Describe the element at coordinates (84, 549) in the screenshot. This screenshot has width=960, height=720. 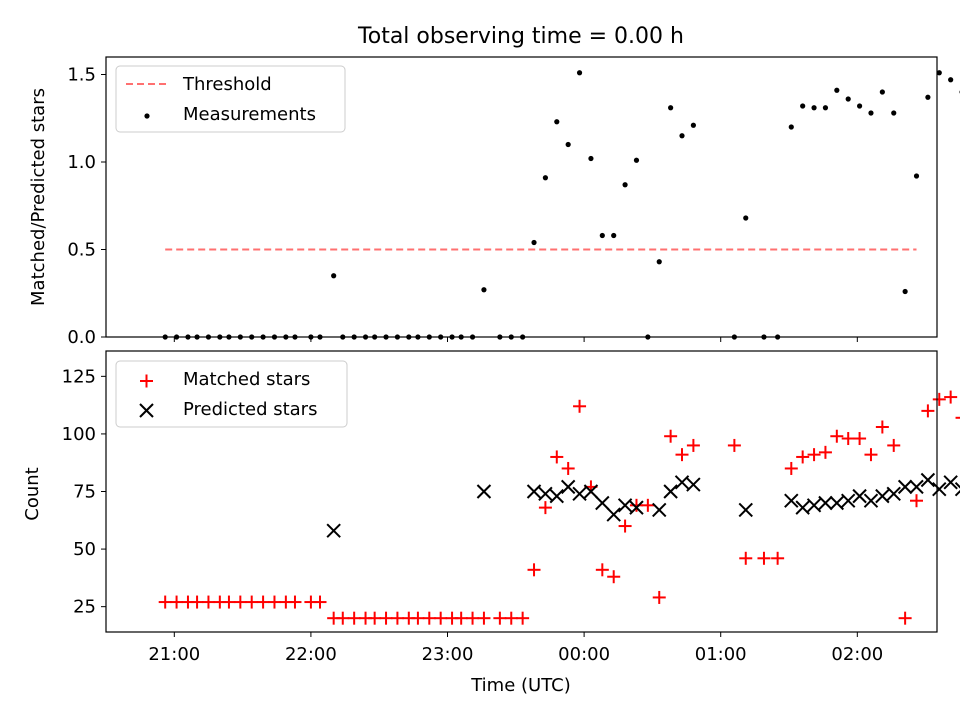
I see `bottom-y-tick-label: 50` at that location.